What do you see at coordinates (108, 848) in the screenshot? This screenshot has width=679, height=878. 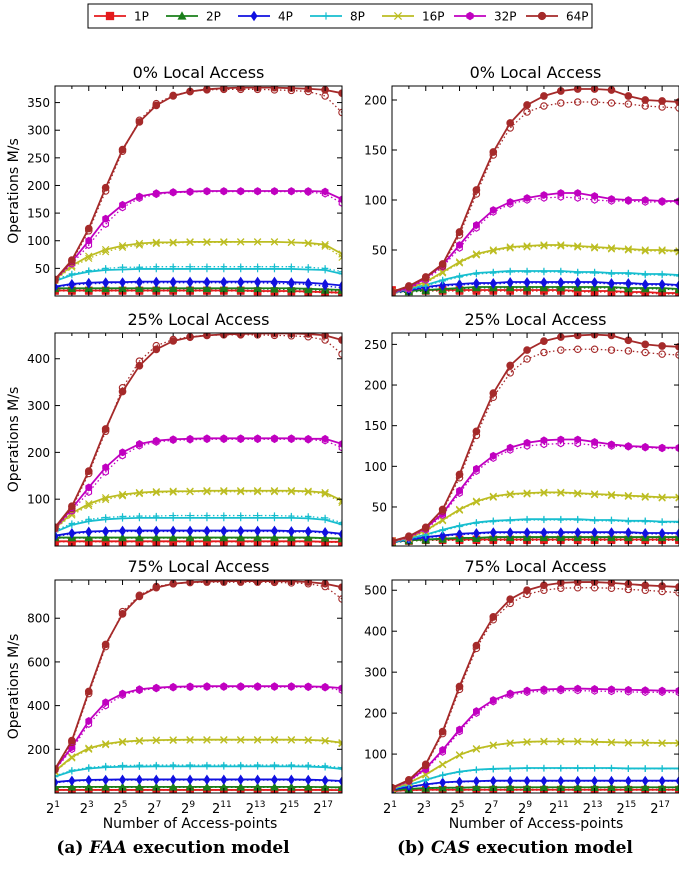 I see `caption-model: FAA` at bounding box center [108, 848].